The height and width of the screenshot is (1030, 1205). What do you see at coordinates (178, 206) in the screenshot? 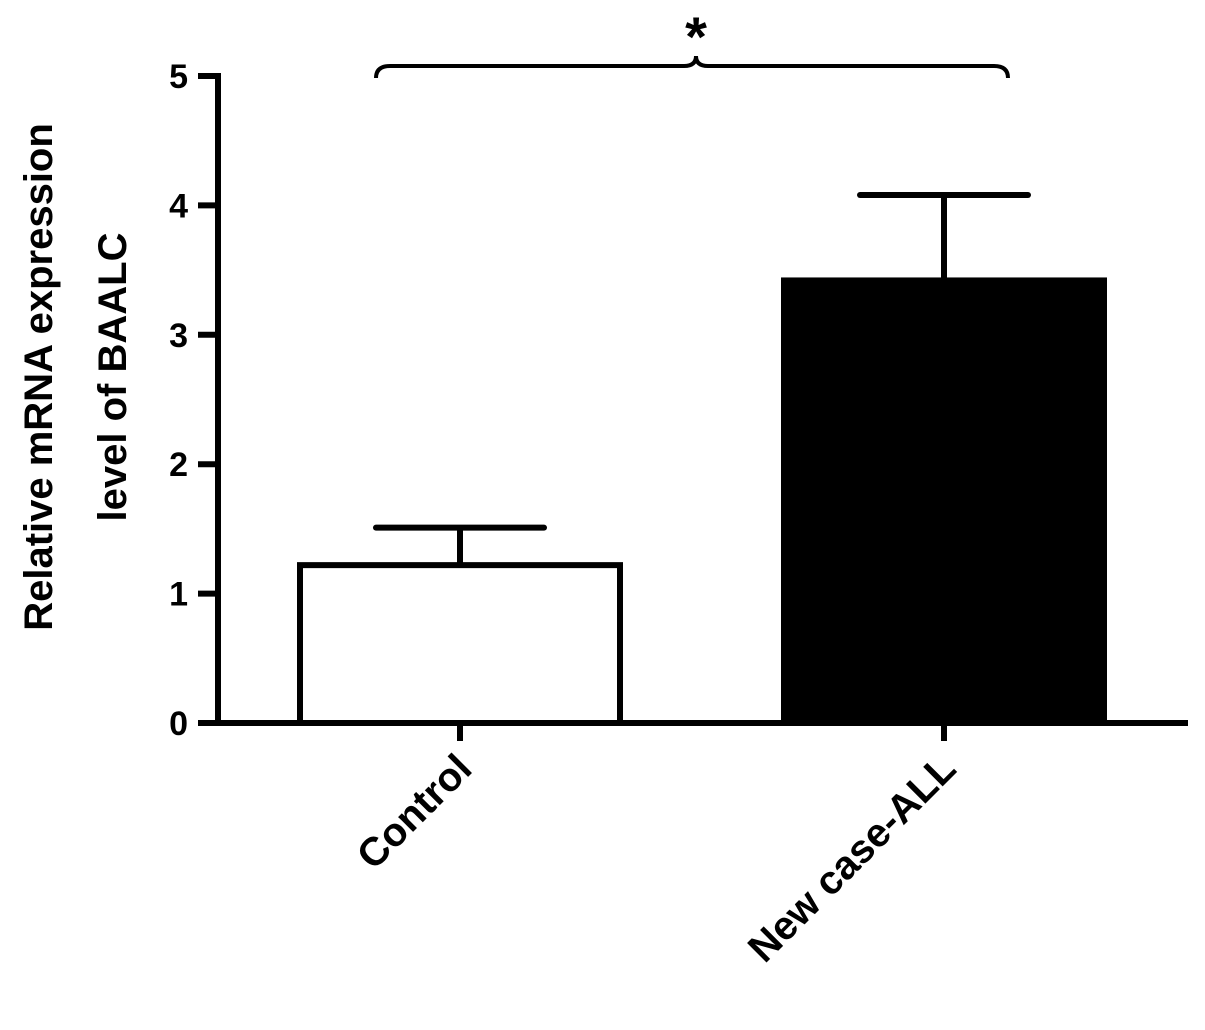
I see `y-tick-label-4: 4` at bounding box center [178, 206].